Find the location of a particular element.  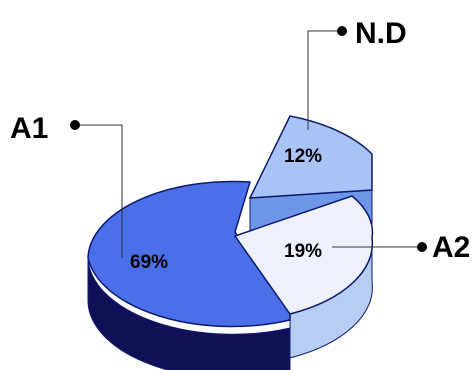

callout-line-A1 is located at coordinates (99, 191).